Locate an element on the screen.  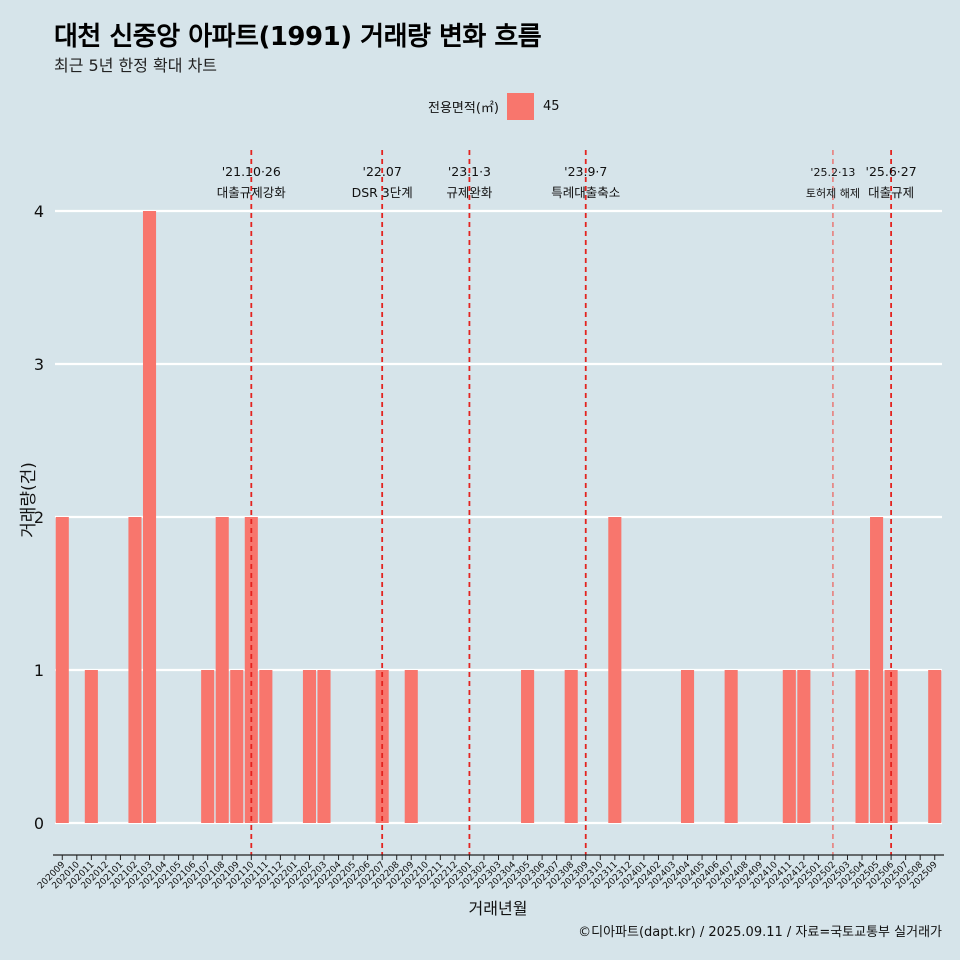
event-date-label: '23.1·3 is located at coordinates (469, 171).